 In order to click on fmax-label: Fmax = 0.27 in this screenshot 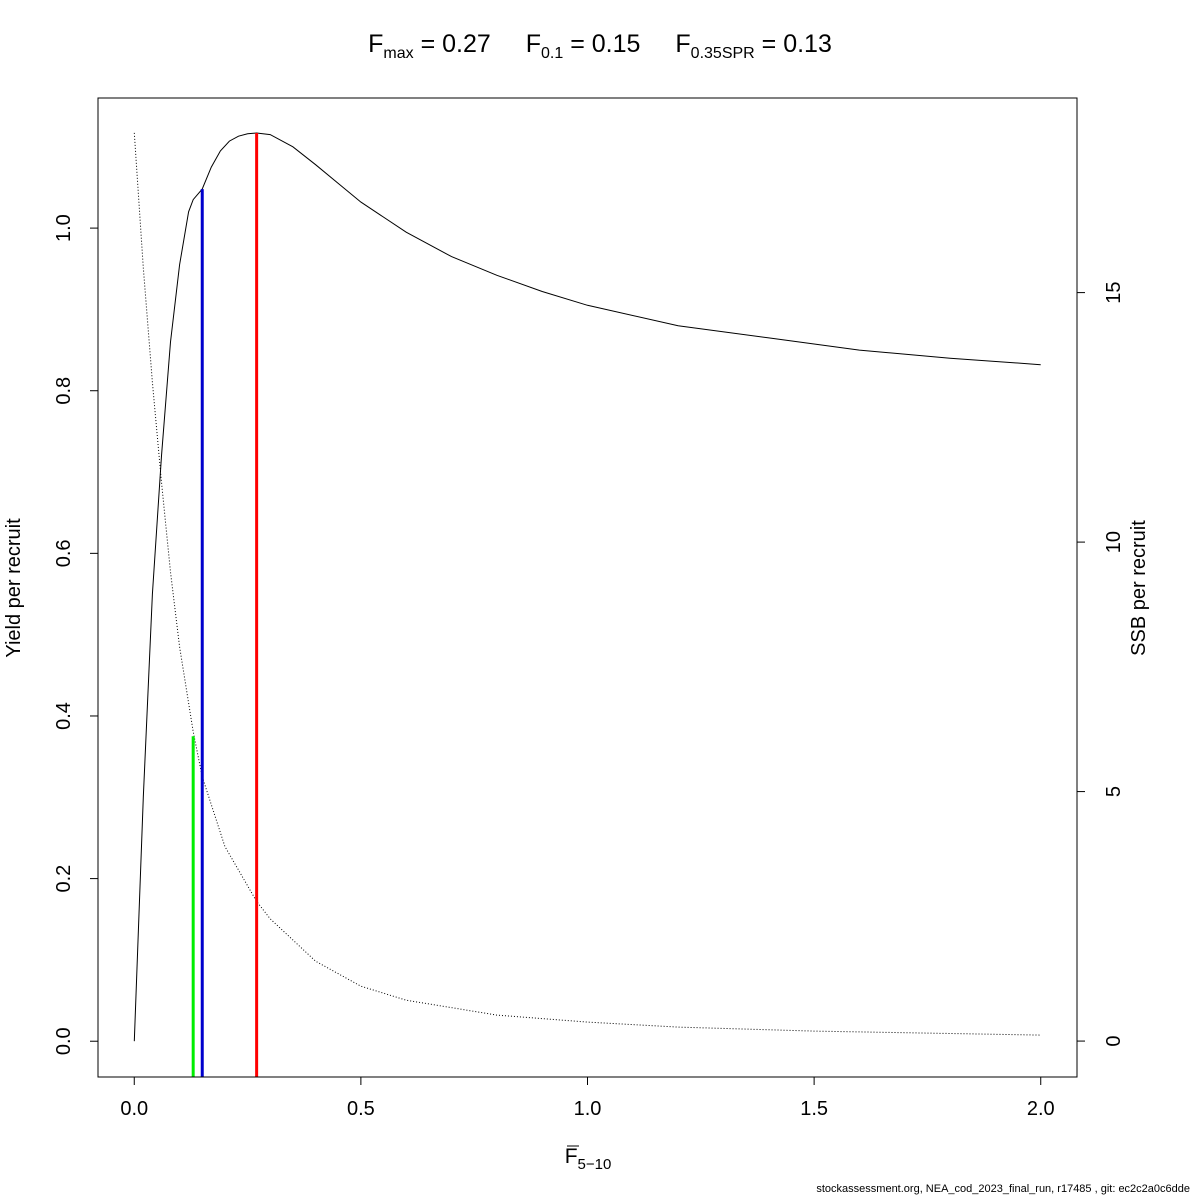, I will do `click(429, 46)`.